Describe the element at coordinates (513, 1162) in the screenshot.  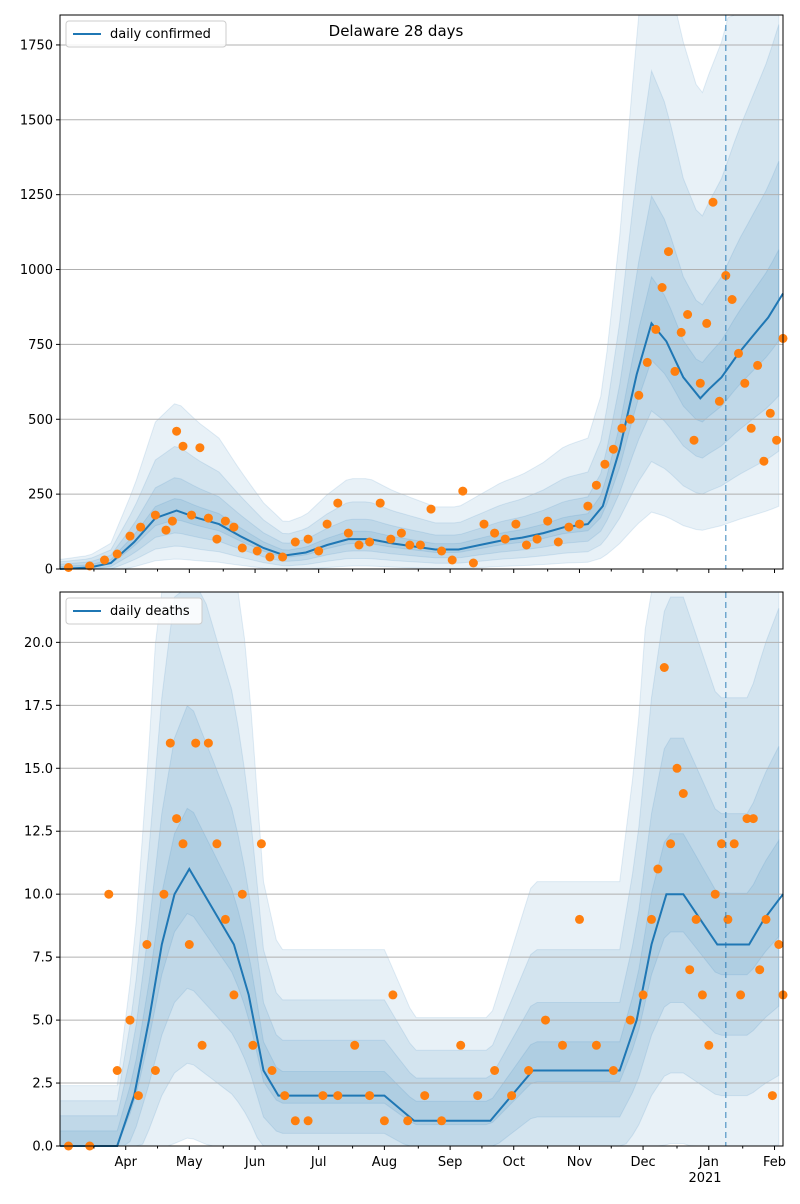
I see `x-tick-label: Oct` at that location.